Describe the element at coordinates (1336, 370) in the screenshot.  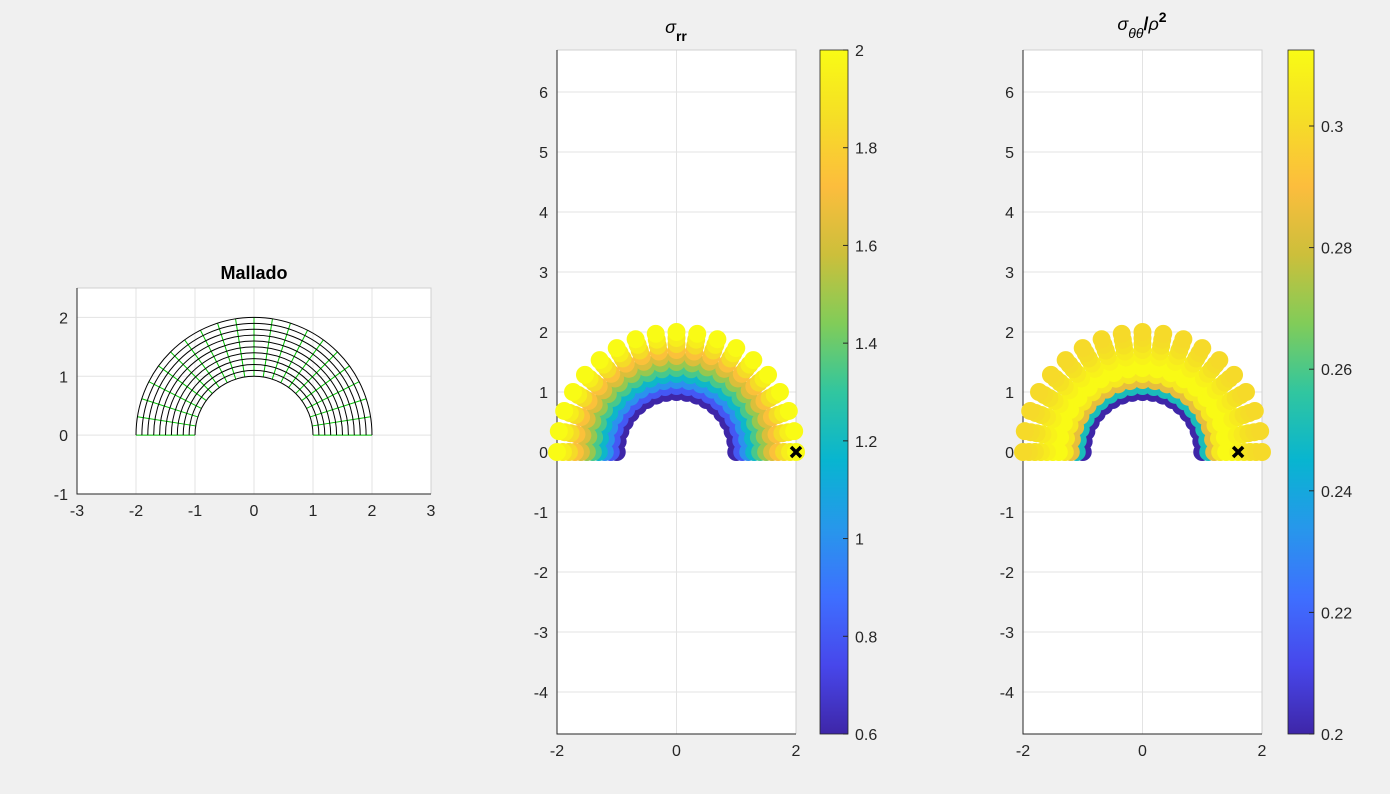
I see `colorbar-tick-label: 0.26` at that location.